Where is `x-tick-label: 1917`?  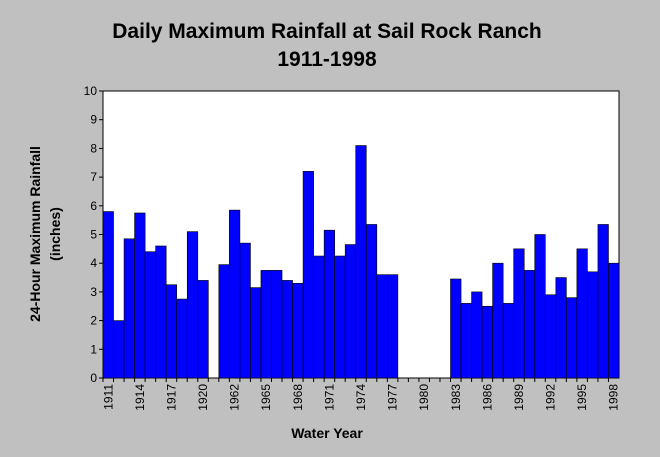 x-tick-label: 1917 is located at coordinates (171, 397).